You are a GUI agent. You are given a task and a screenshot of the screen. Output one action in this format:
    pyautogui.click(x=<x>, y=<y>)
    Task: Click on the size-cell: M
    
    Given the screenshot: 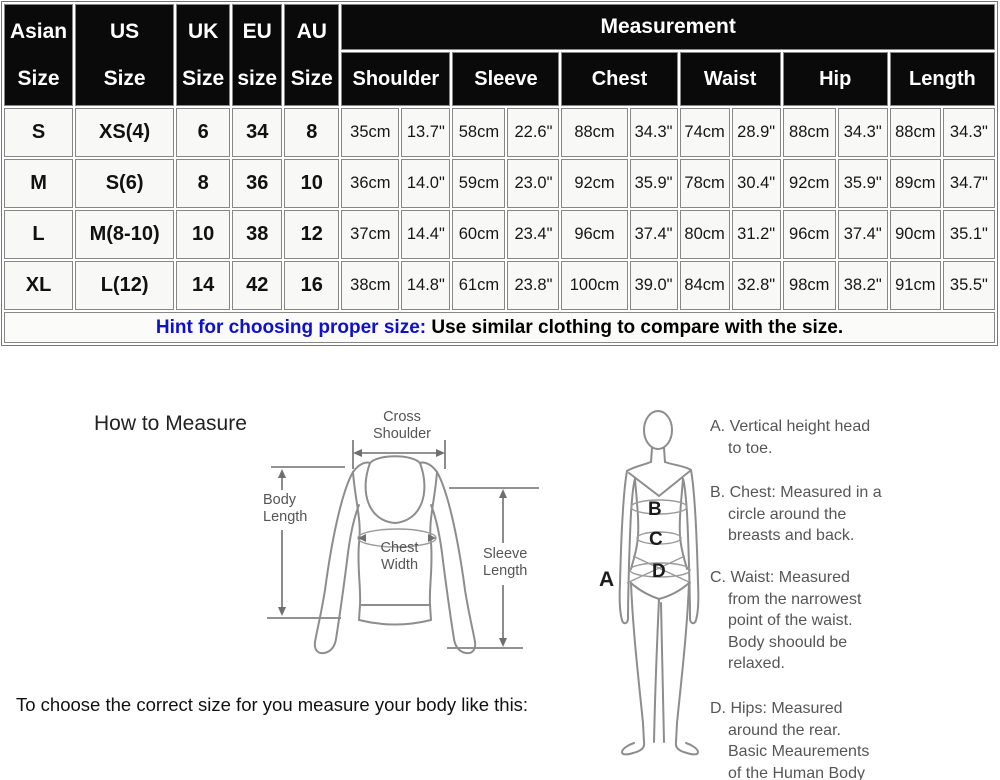 What is the action you would take?
    pyautogui.click(x=39, y=183)
    